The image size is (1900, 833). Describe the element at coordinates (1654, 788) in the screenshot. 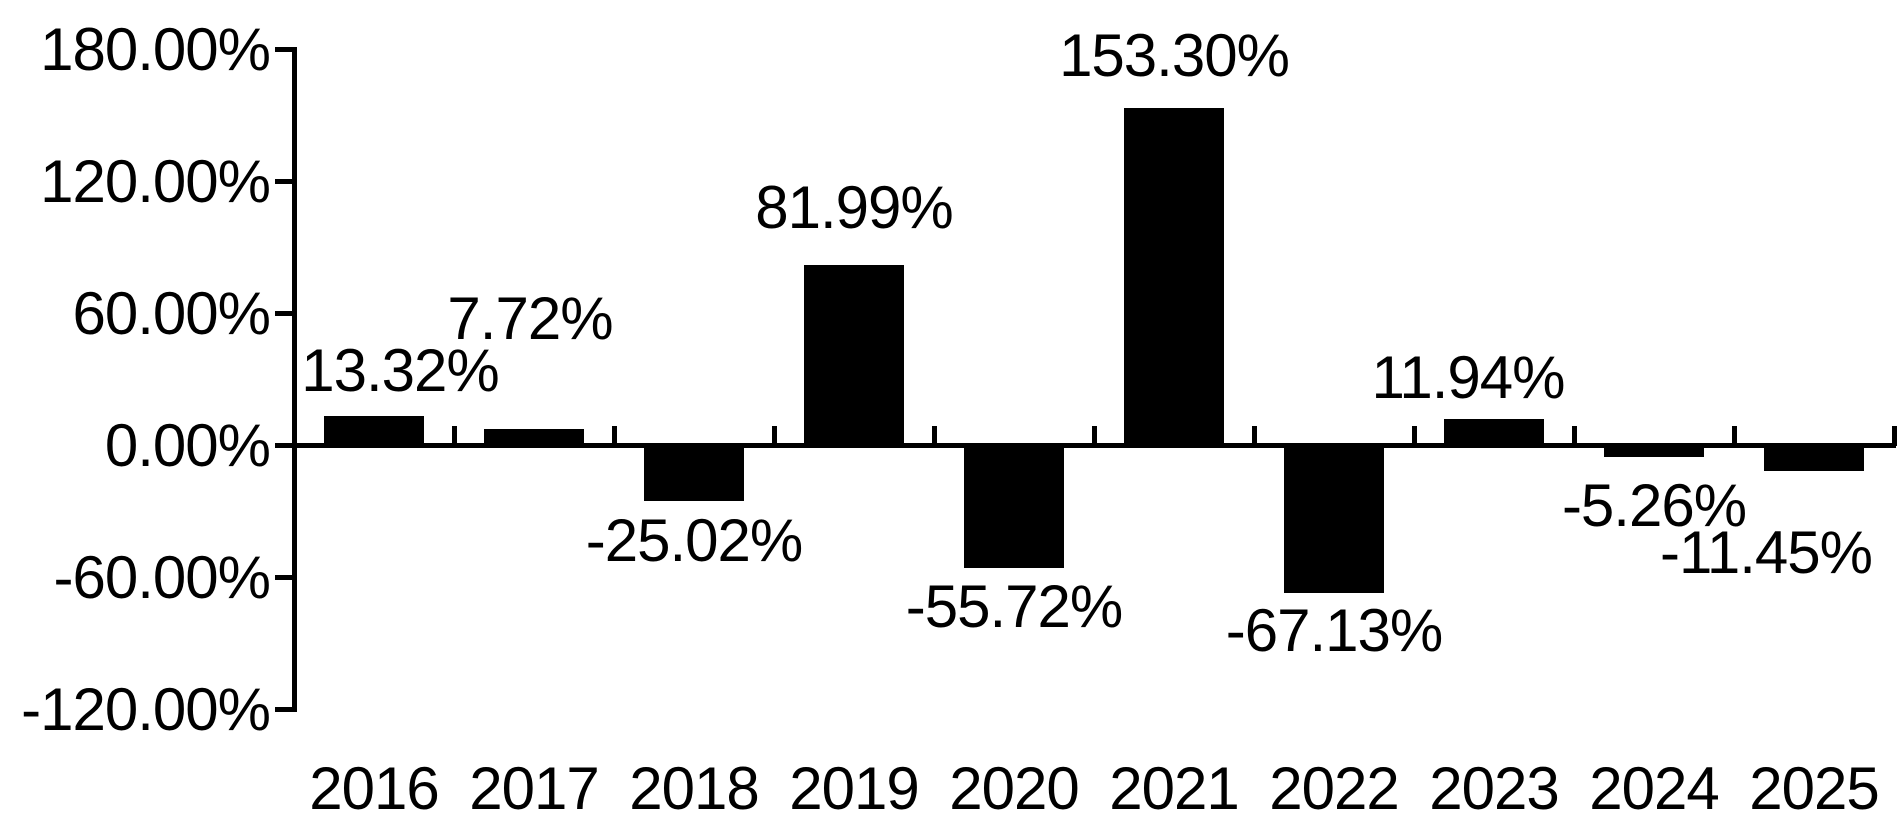

I see `x-axis-label-2024: 2024` at that location.